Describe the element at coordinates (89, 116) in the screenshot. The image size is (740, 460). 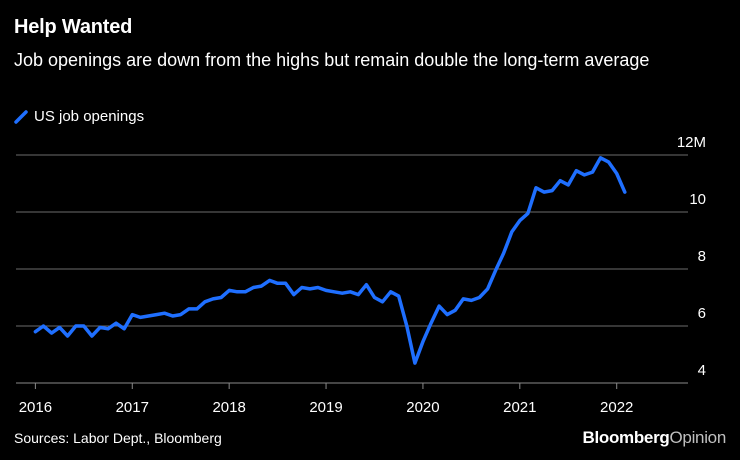
I see `legend-label: US job openings` at that location.